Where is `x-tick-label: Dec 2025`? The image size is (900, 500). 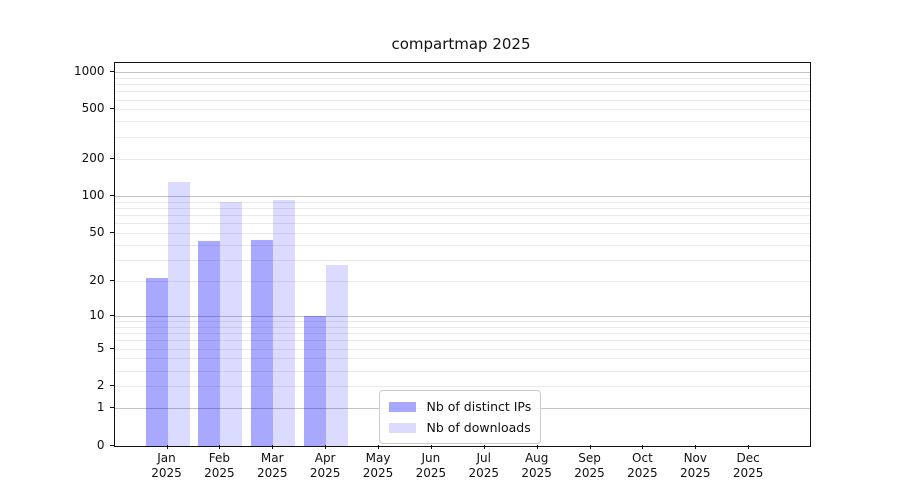
x-tick-label: Dec 2025 is located at coordinates (748, 466).